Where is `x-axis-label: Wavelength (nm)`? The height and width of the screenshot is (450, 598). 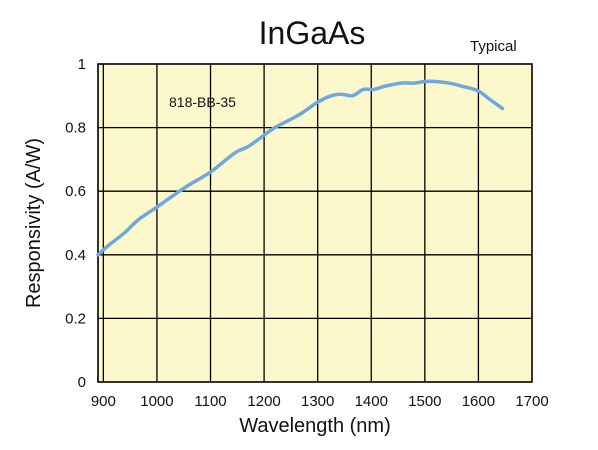 x-axis-label: Wavelength (nm) is located at coordinates (315, 426).